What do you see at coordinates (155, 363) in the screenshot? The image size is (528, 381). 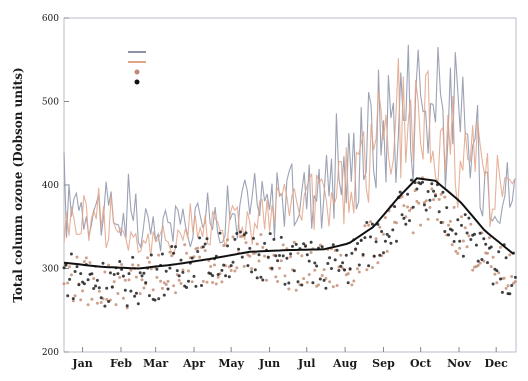 I see `x-tick-label: Mar` at bounding box center [155, 363].